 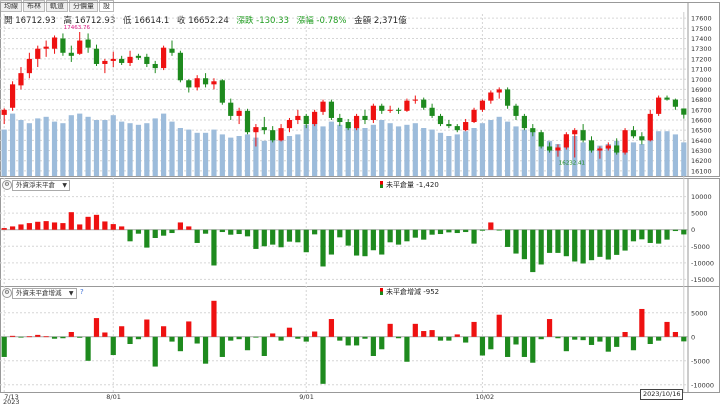 I want to click on percent-change: 漲幅 -0.78%, so click(x=321, y=21).